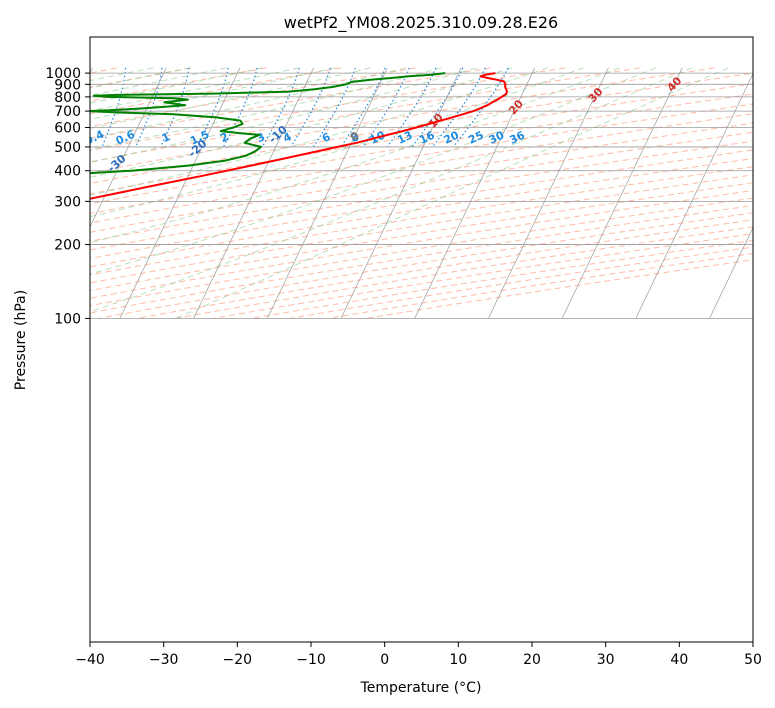 The image size is (775, 708). What do you see at coordinates (238, 660) in the screenshot?
I see `x-tick-label: −20` at bounding box center [238, 660].